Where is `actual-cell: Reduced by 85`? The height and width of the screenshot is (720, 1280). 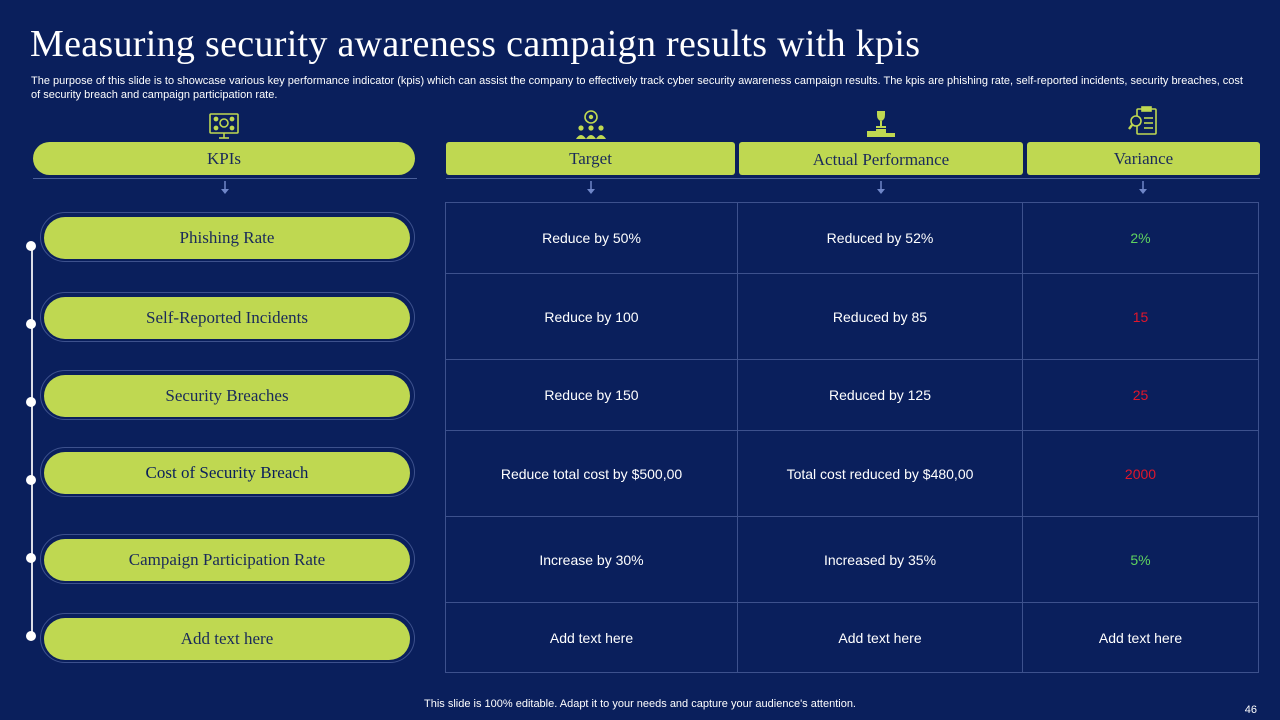 actual-cell: Reduced by 85 is located at coordinates (880, 316).